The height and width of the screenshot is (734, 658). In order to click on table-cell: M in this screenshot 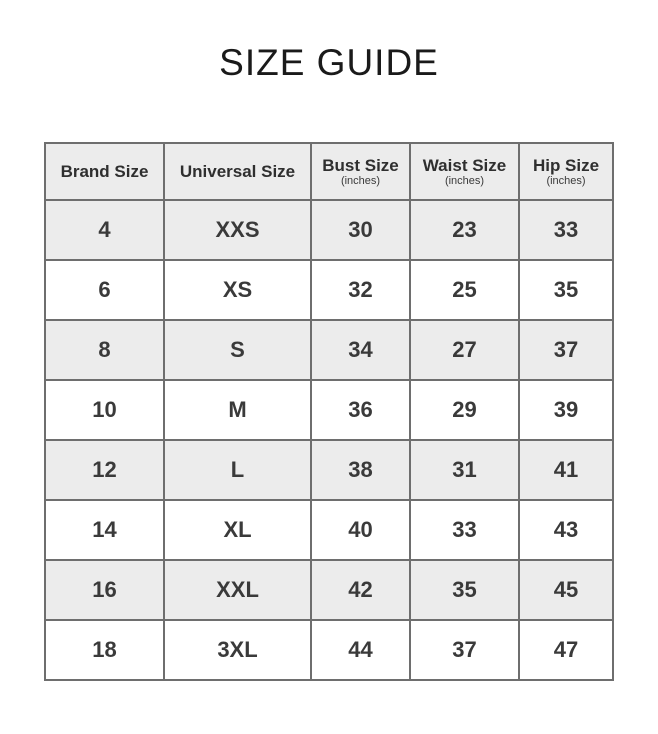, I will do `click(237, 410)`.